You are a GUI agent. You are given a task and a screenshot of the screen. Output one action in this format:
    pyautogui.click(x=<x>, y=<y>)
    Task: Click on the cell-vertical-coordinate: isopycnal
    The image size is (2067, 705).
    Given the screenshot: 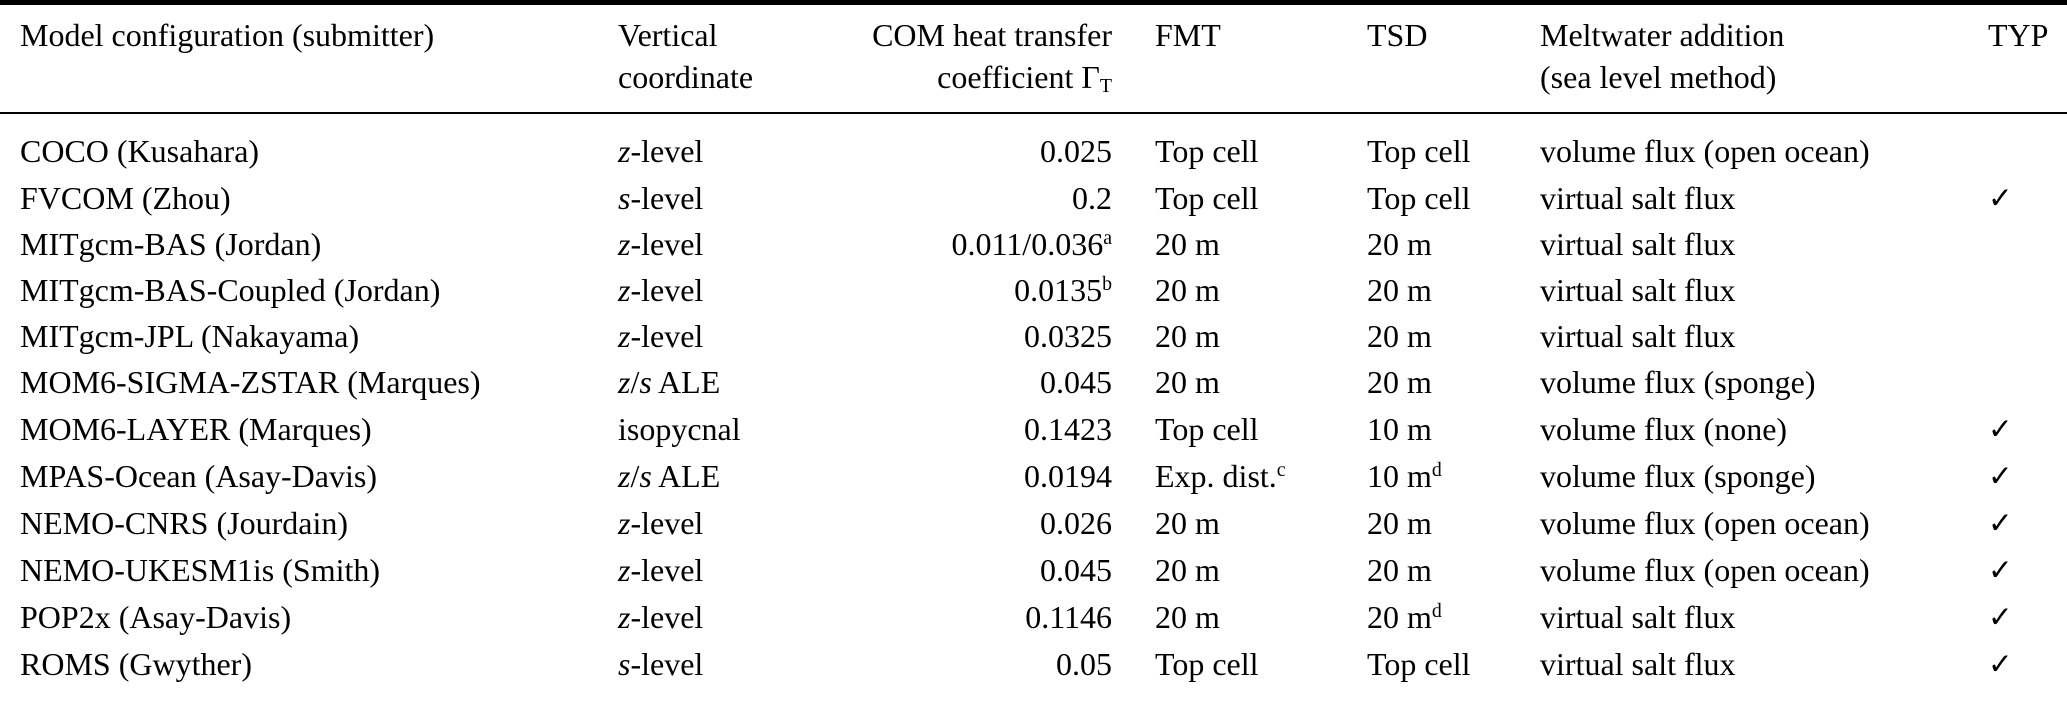 What is the action you would take?
    pyautogui.click(x=718, y=428)
    